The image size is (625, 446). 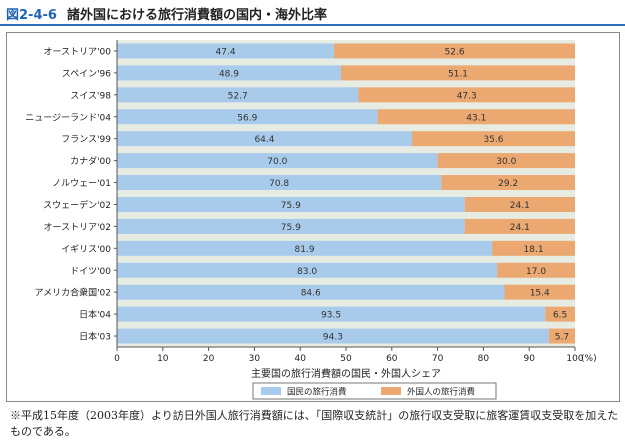 I want to click on y-tick-label: カナダ'00, so click(x=90, y=161).